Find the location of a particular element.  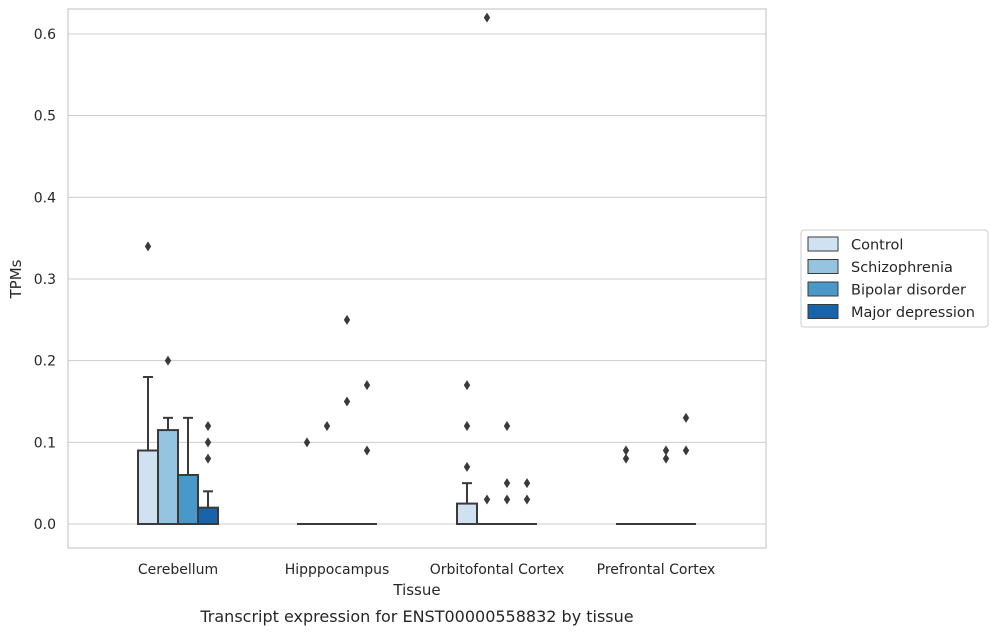

x-axis-label: Tissue is located at coordinates (416, 590).